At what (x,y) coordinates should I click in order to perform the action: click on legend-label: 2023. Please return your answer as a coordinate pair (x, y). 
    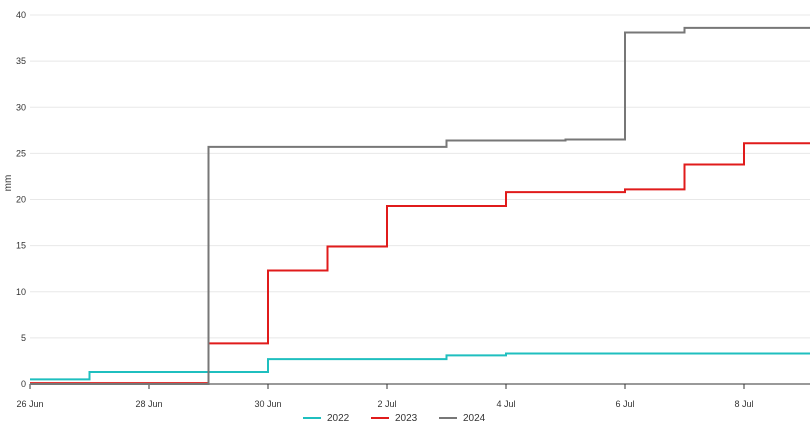
    Looking at the image, I should click on (406, 418).